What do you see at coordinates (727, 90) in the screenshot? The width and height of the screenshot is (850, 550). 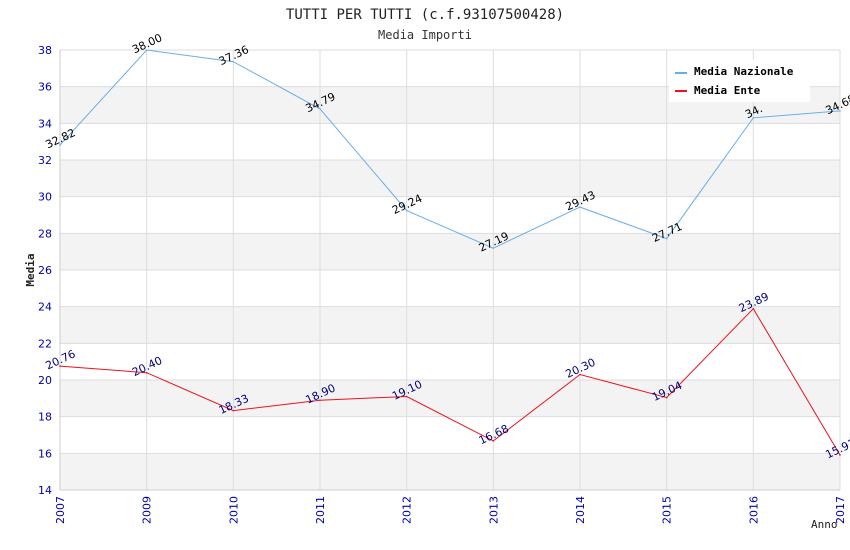 I see `legend-label-media-ente: Media Ente` at bounding box center [727, 90].